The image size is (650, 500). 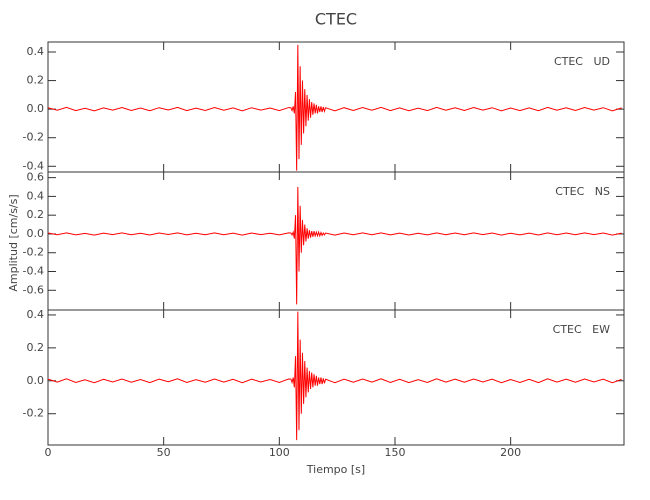 I want to click on panel-label: CTEC UD, so click(x=582, y=61).